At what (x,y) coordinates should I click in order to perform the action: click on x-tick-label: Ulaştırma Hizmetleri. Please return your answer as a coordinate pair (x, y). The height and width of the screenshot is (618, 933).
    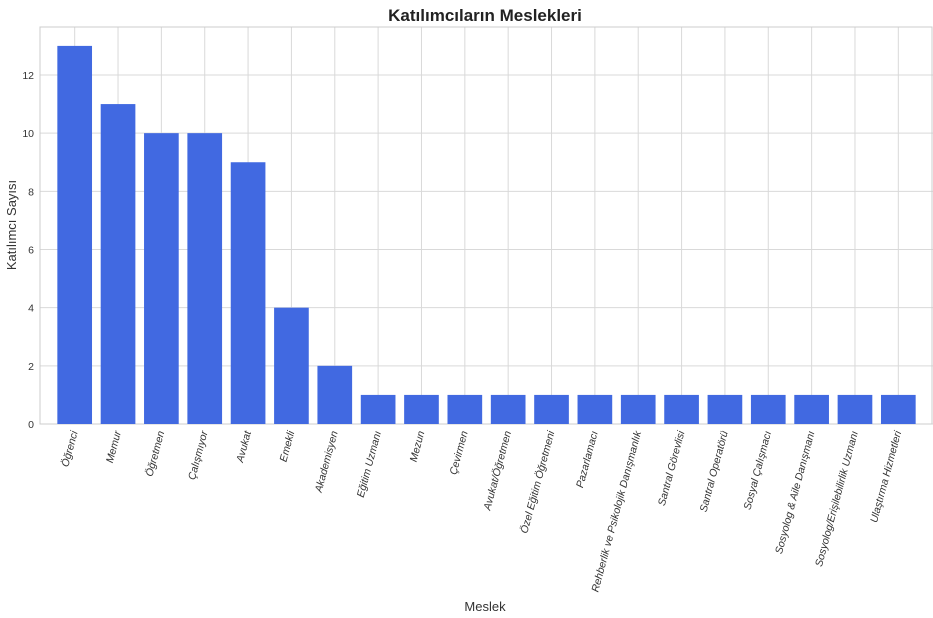
    Looking at the image, I should click on (886, 476).